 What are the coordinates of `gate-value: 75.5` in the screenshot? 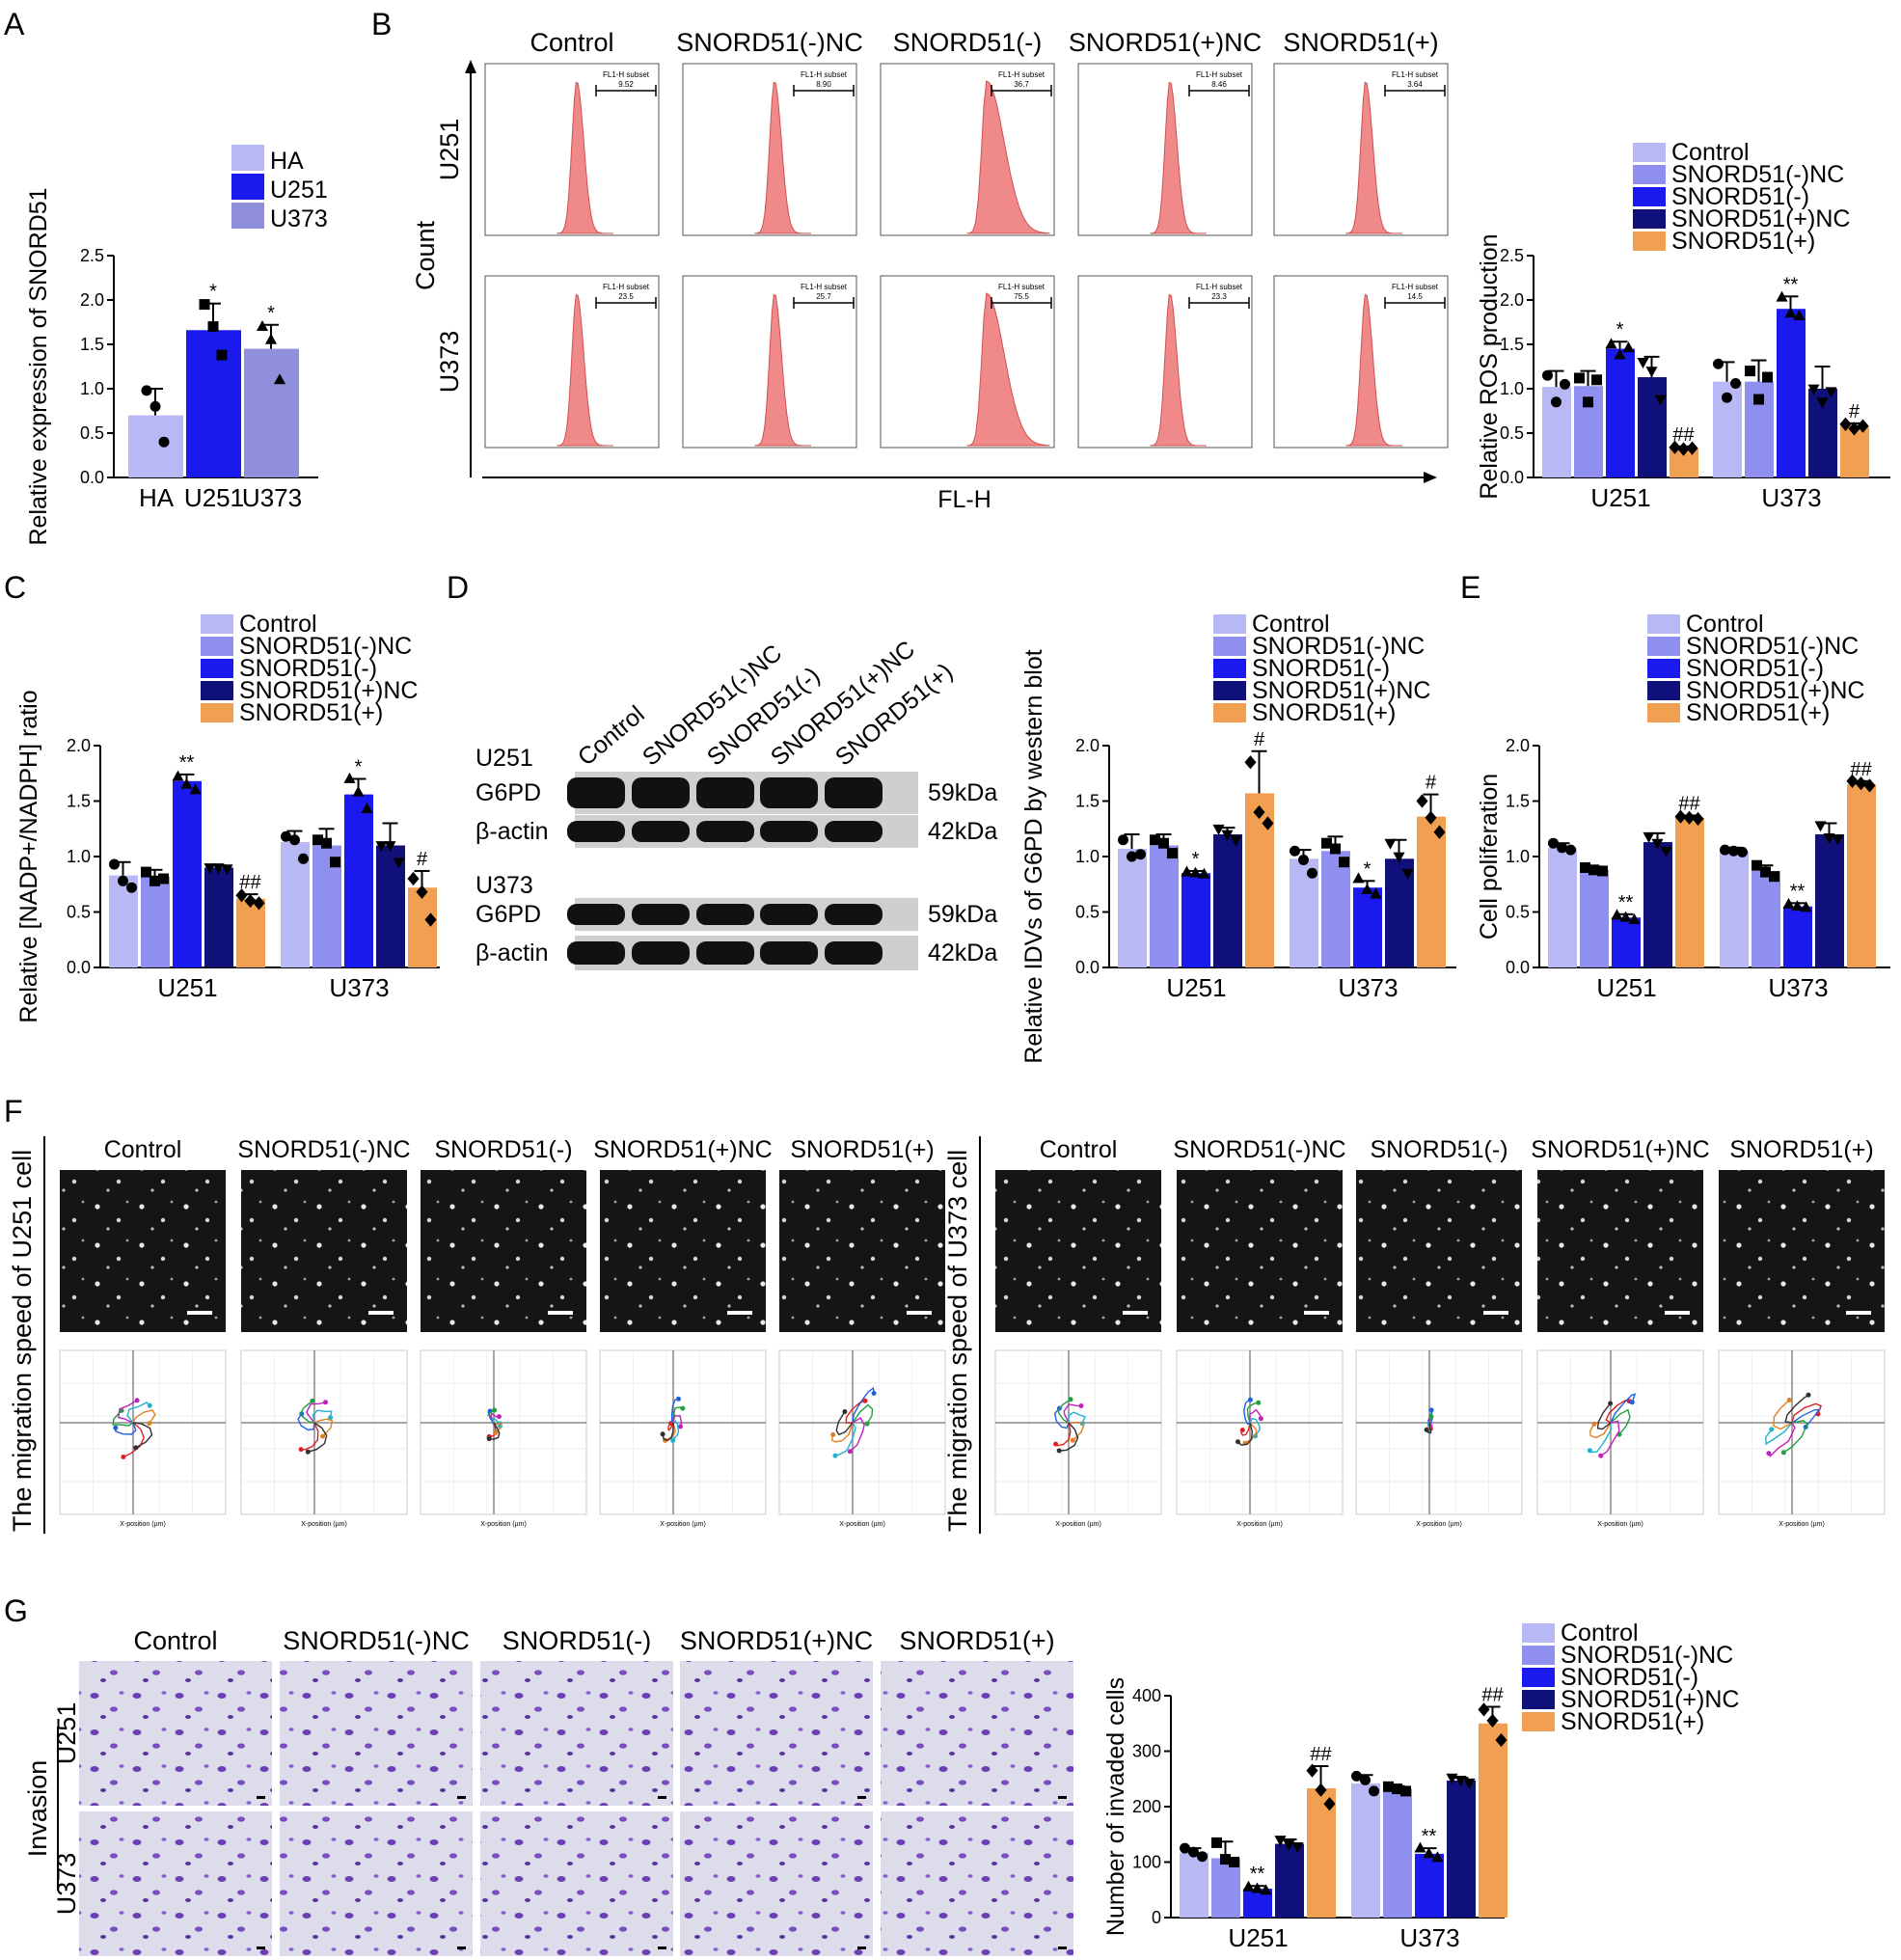 It's located at (1021, 296).